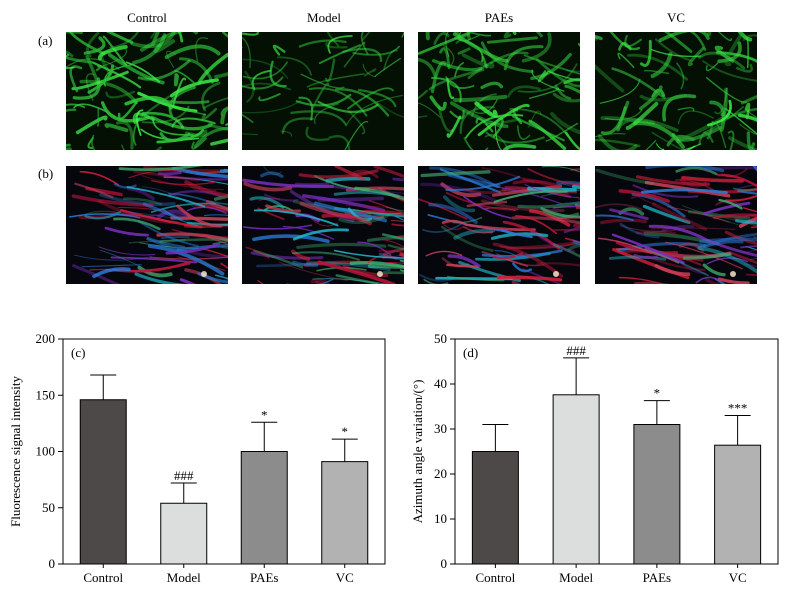 Image resolution: width=785 pixels, height=601 pixels. I want to click on significance-vc: *, so click(345, 431).